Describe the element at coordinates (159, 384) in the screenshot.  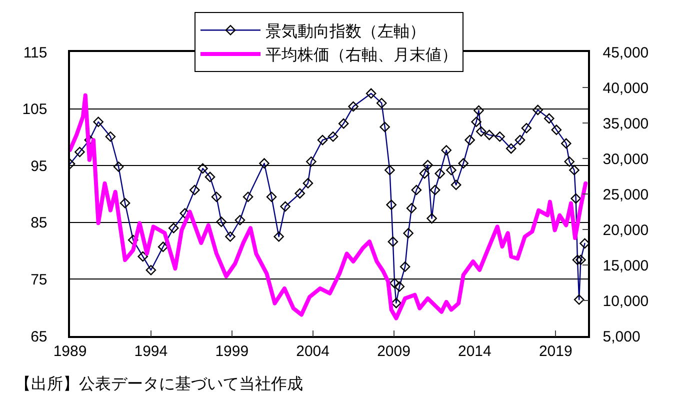
I see `text: 【出所】公表データに基づいて当社作成` at that location.